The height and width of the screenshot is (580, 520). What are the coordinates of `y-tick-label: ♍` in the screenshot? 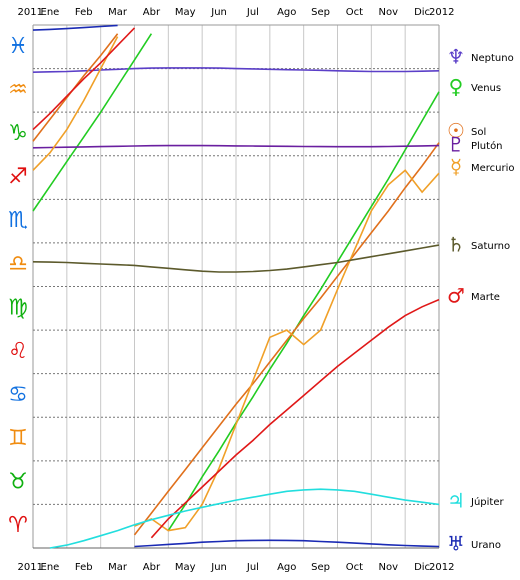 It's located at (18, 307).